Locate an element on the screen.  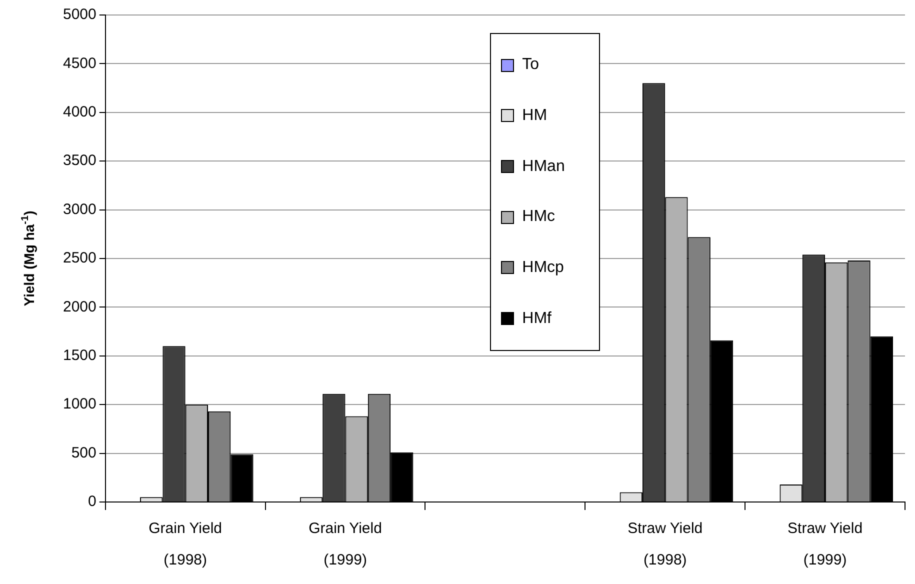
y-tick-label: 1000 is located at coordinates (79, 404).